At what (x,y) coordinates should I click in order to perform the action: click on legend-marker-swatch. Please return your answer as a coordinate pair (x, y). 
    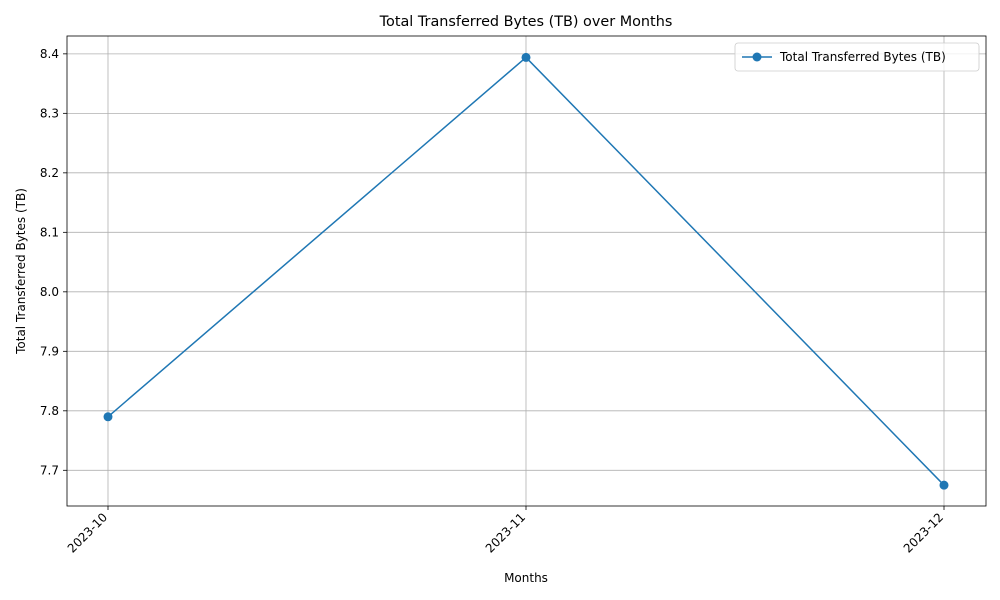
    Looking at the image, I should click on (757, 57).